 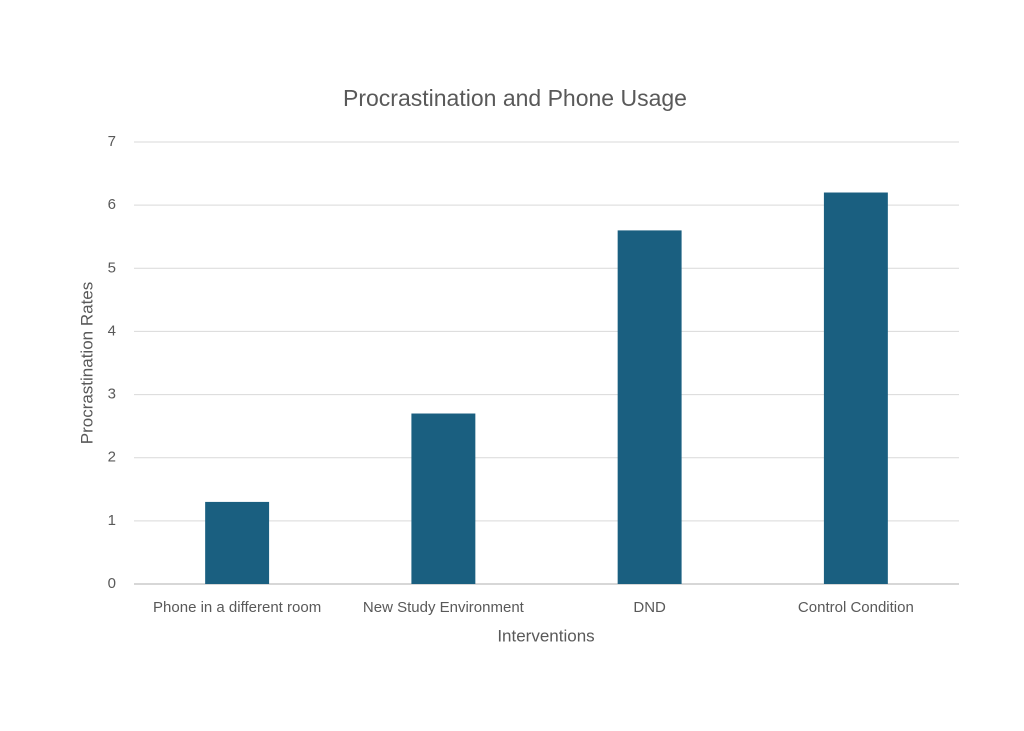 I want to click on y-tick-label: 1, so click(x=112, y=520).